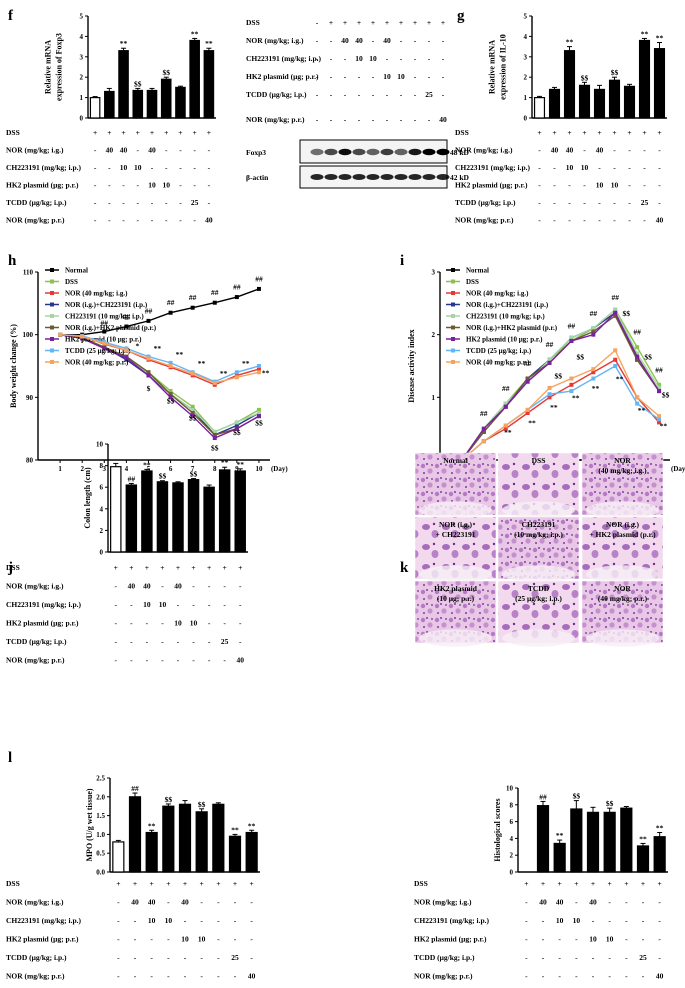 The width and height of the screenshot is (685, 988). What do you see at coordinates (215, 469) in the screenshot?
I see `x-tick-label: 8` at bounding box center [215, 469].